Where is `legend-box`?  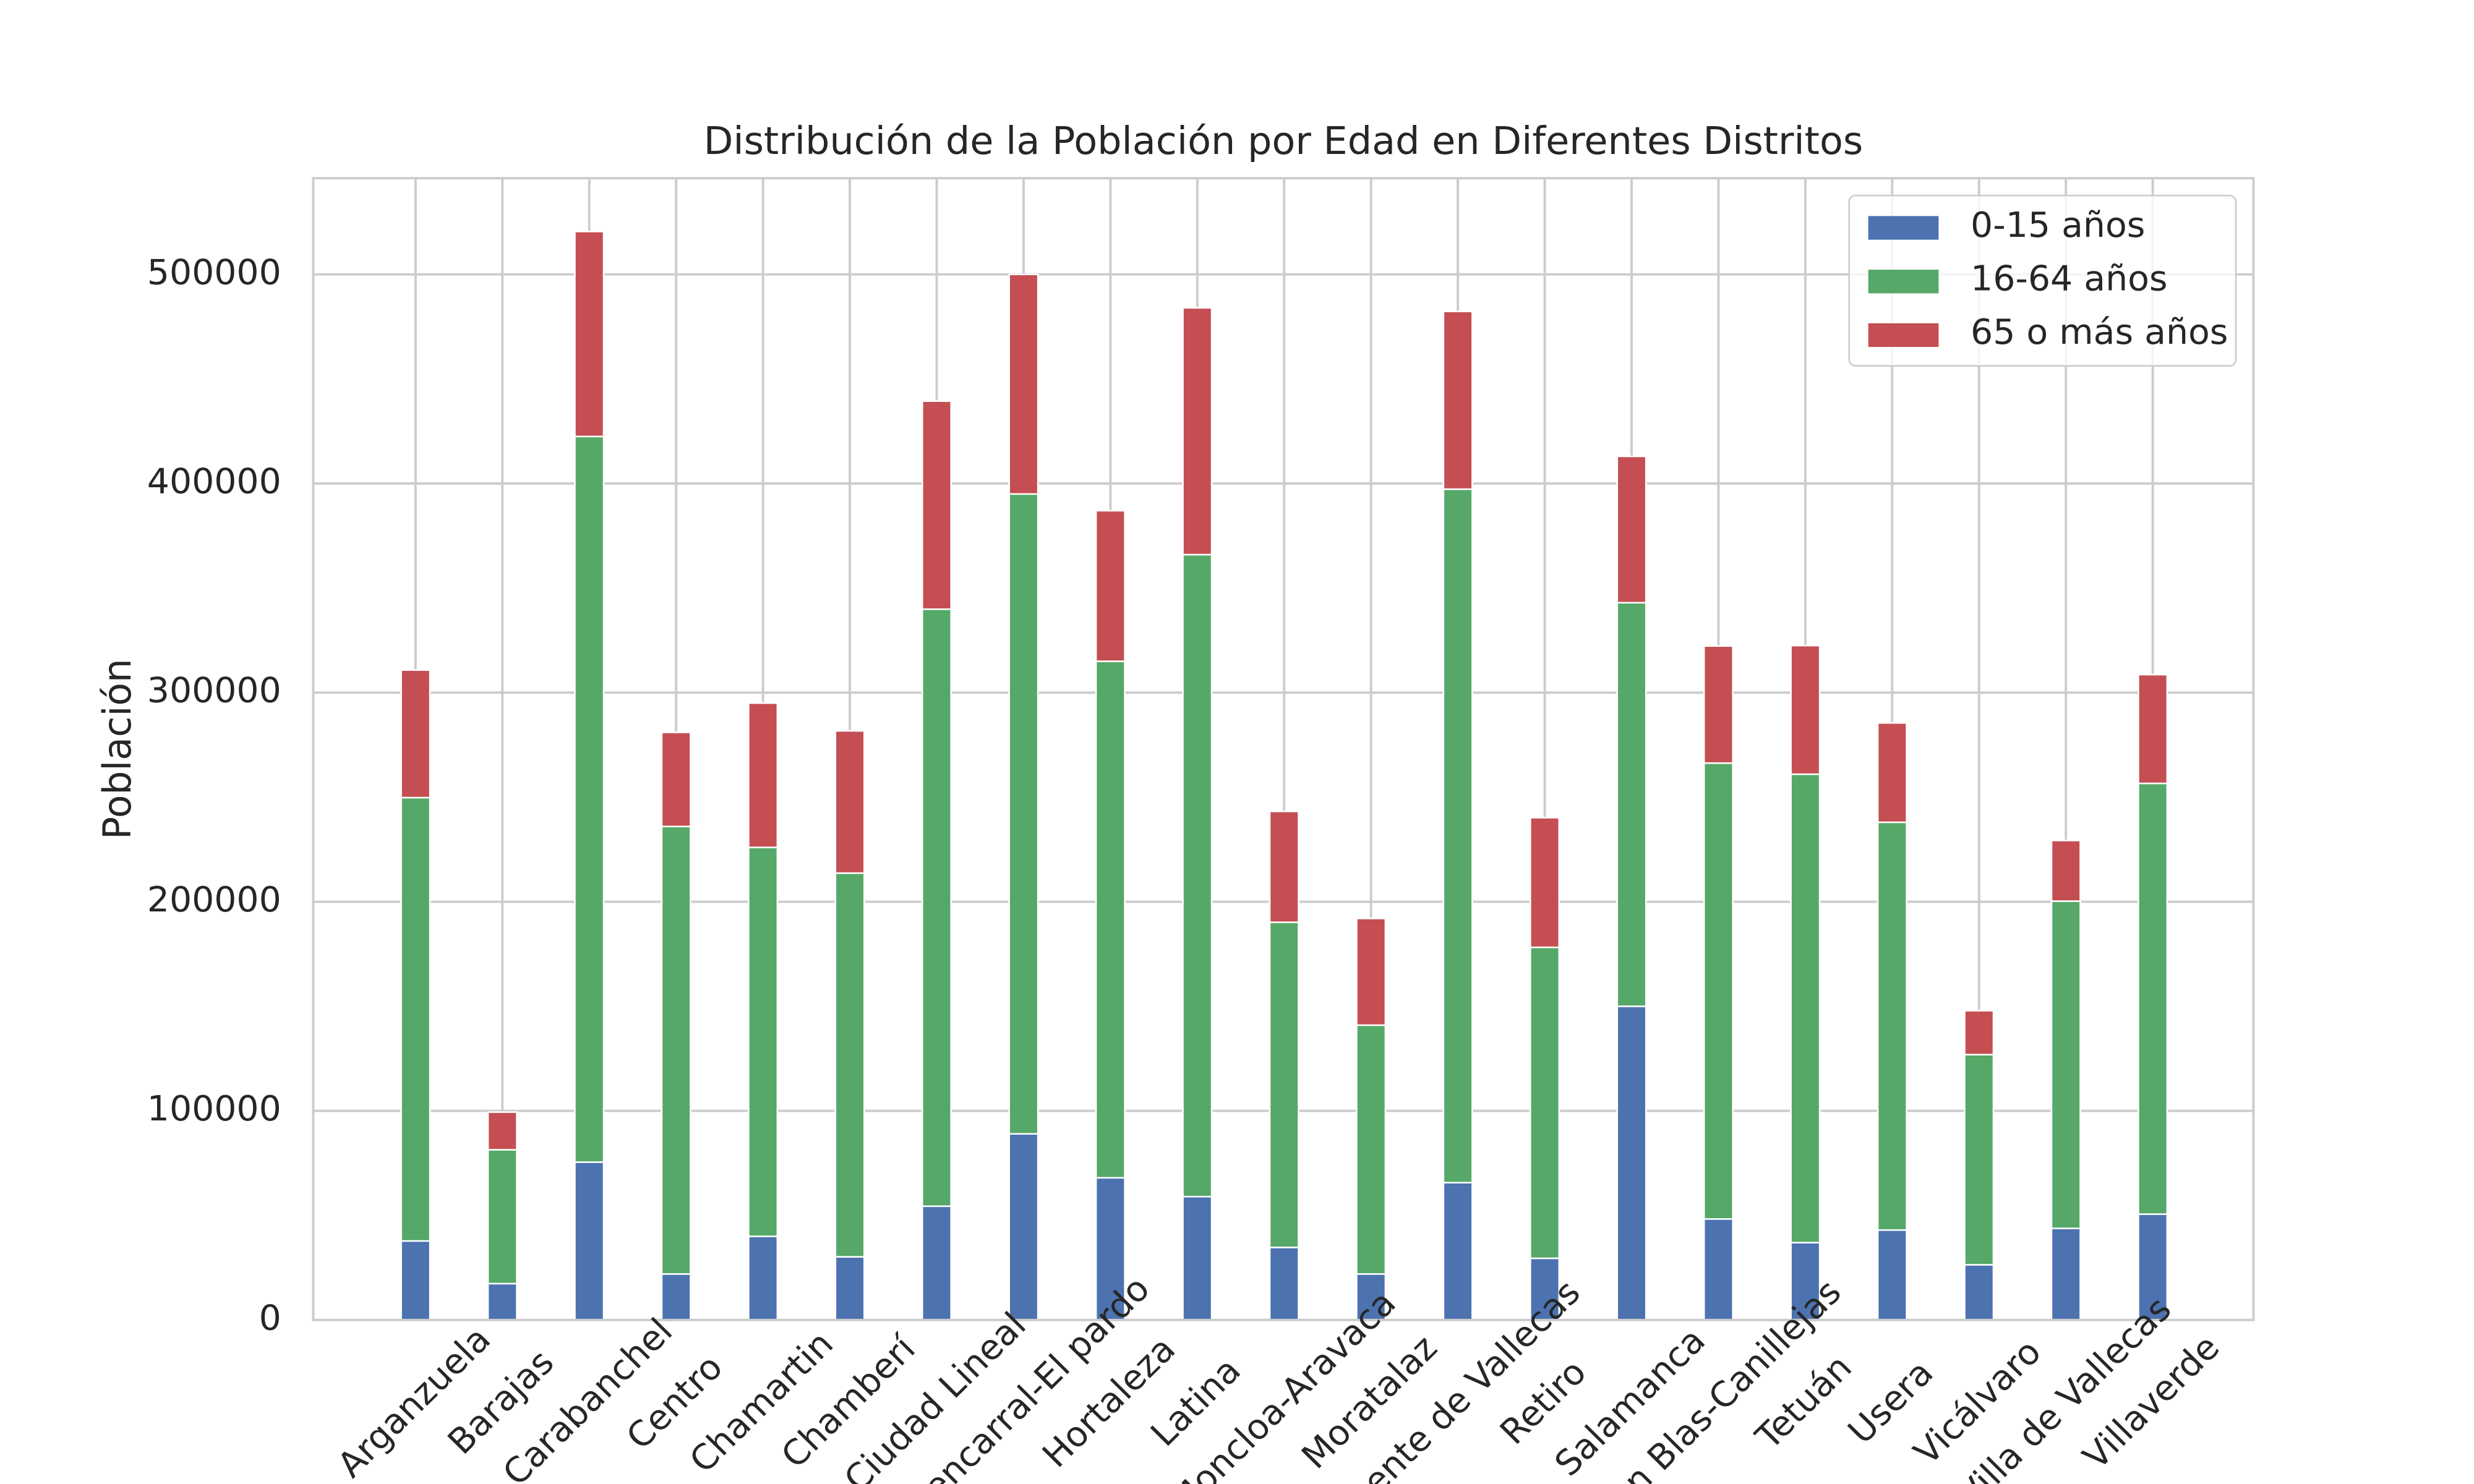
legend-box is located at coordinates (2043, 280).